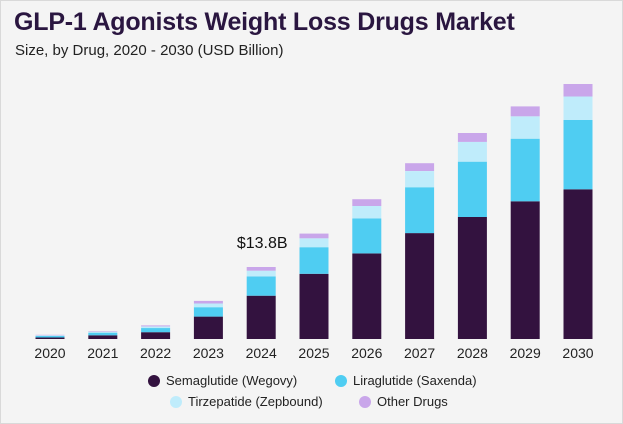 The image size is (623, 424). What do you see at coordinates (472, 151) in the screenshot?
I see `bar-tirzepatide-zepbound-2028` at bounding box center [472, 151].